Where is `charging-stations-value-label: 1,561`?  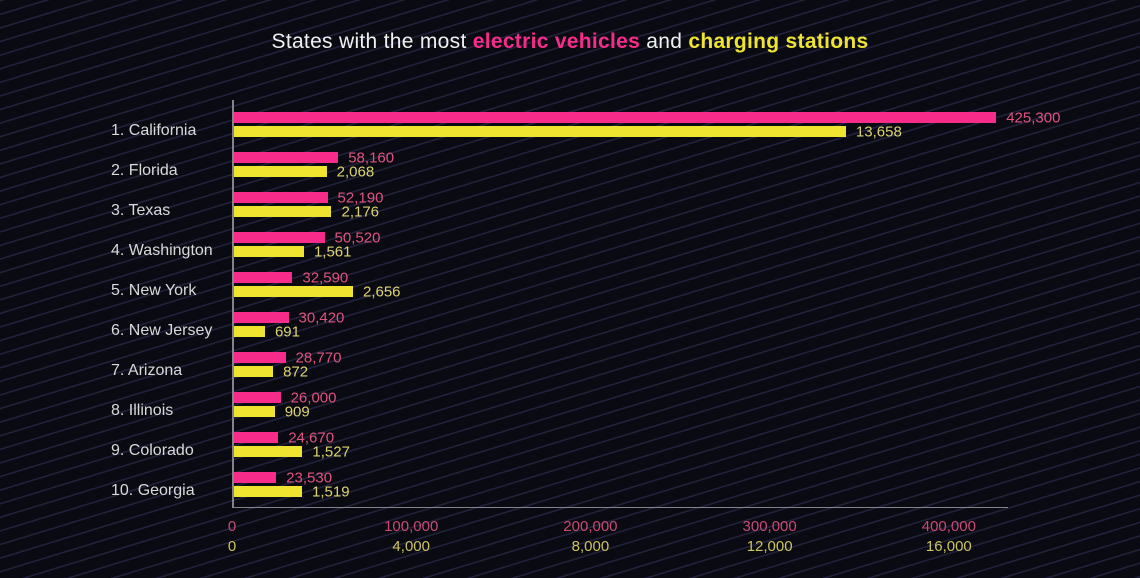
charging-stations-value-label: 1,561 is located at coordinates (332, 251).